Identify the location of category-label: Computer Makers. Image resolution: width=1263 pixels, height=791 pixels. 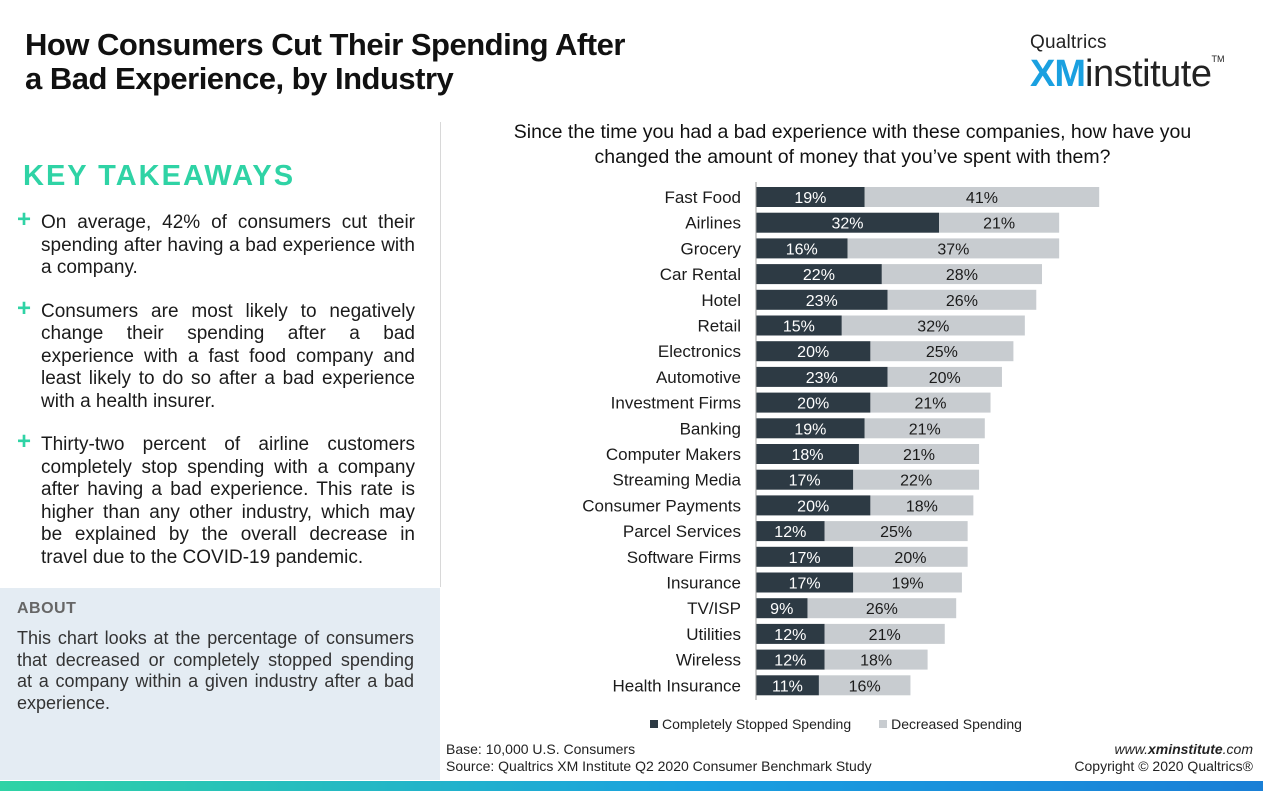
(673, 454).